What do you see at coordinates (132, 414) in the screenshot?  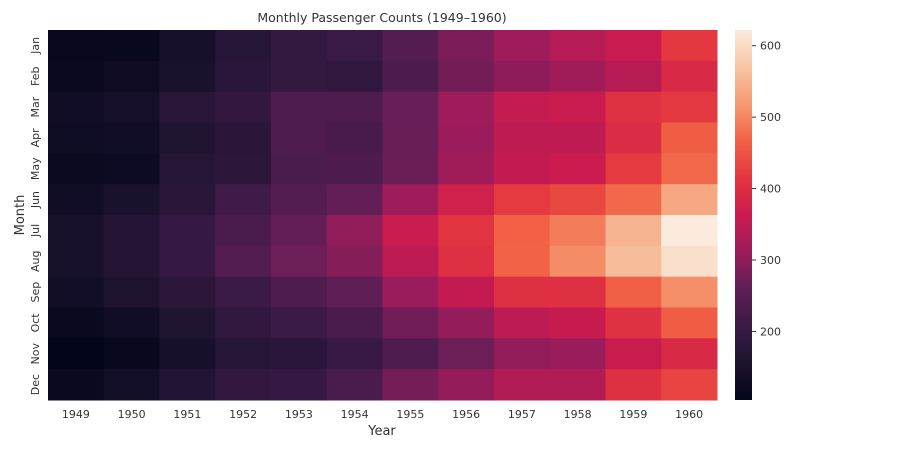 I see `x-tick-label: 1950` at bounding box center [132, 414].